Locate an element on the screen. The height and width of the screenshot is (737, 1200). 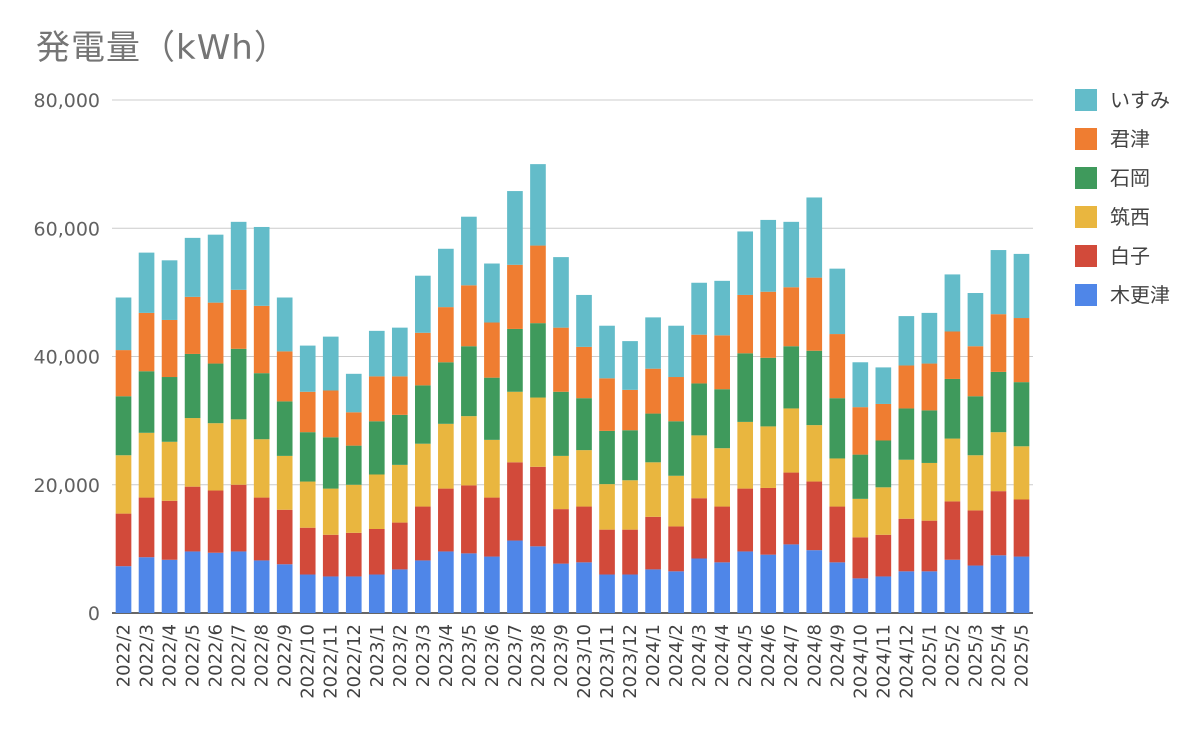
legend-item: 石岡 is located at coordinates (1112, 178).